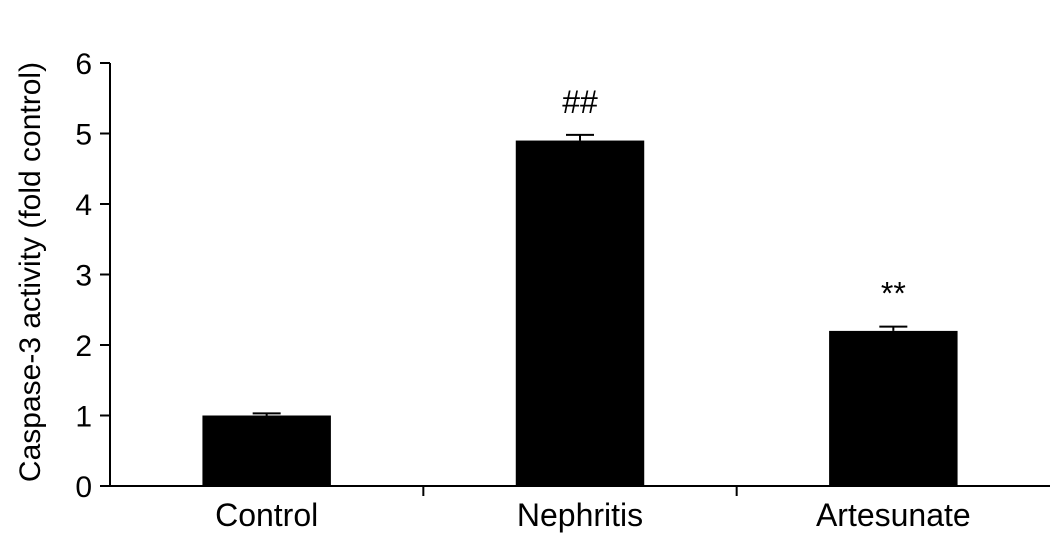  Describe the element at coordinates (266, 515) in the screenshot. I see `x-tick-label: Control` at that location.